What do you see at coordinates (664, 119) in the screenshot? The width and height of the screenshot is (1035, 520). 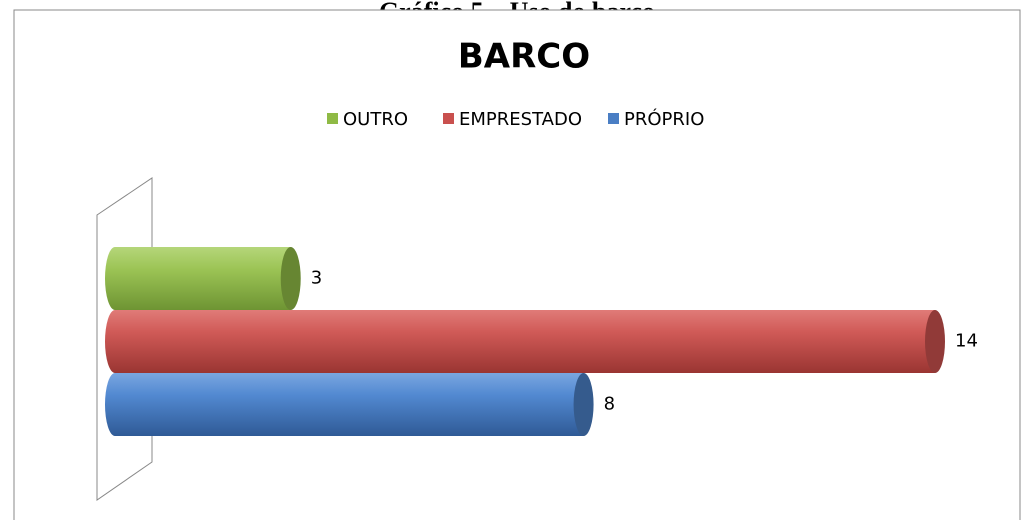 I see `legend-label: PRÓPRIO` at bounding box center [664, 119].